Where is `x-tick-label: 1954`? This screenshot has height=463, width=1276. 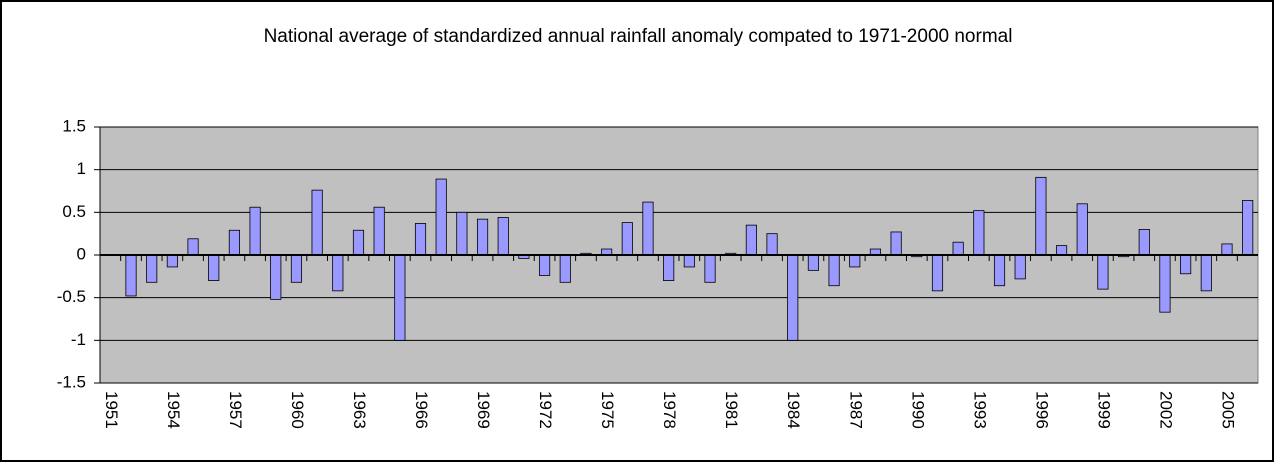
x-tick-label: 1954 is located at coordinates (173, 410).